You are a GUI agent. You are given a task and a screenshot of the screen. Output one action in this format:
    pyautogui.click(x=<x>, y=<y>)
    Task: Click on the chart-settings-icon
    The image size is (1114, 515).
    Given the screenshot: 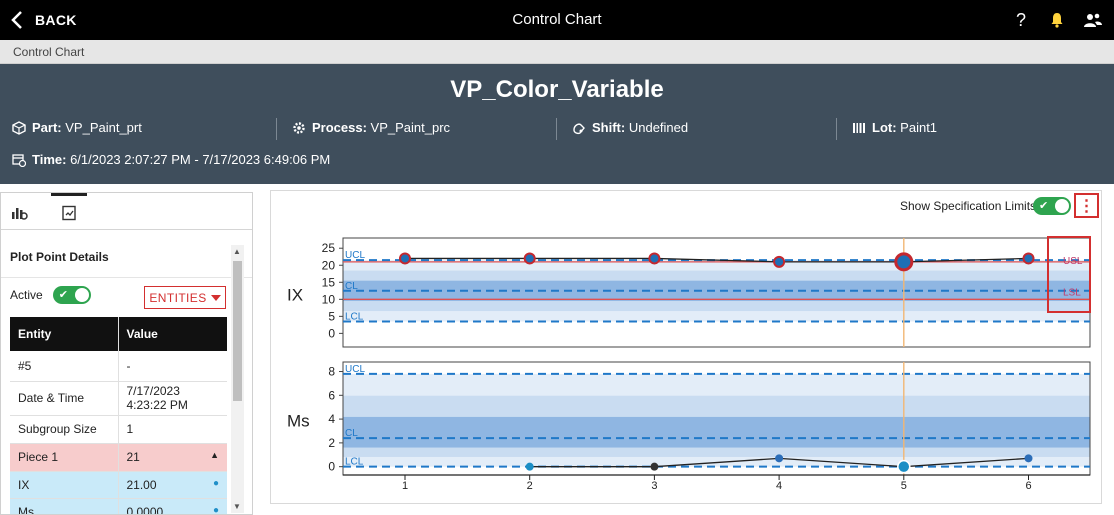 What is the action you would take?
    pyautogui.click(x=20, y=213)
    